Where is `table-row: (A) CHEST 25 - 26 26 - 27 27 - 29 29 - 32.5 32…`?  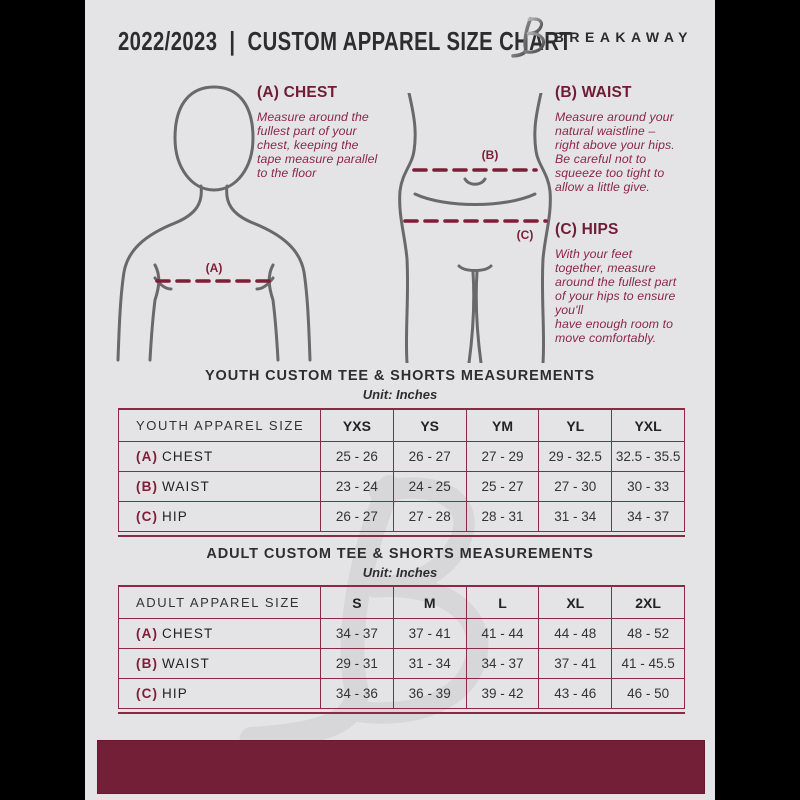 table-row: (A) CHEST 25 - 26 26 - 27 27 - 29 29 - 32.5 32… is located at coordinates (401, 456).